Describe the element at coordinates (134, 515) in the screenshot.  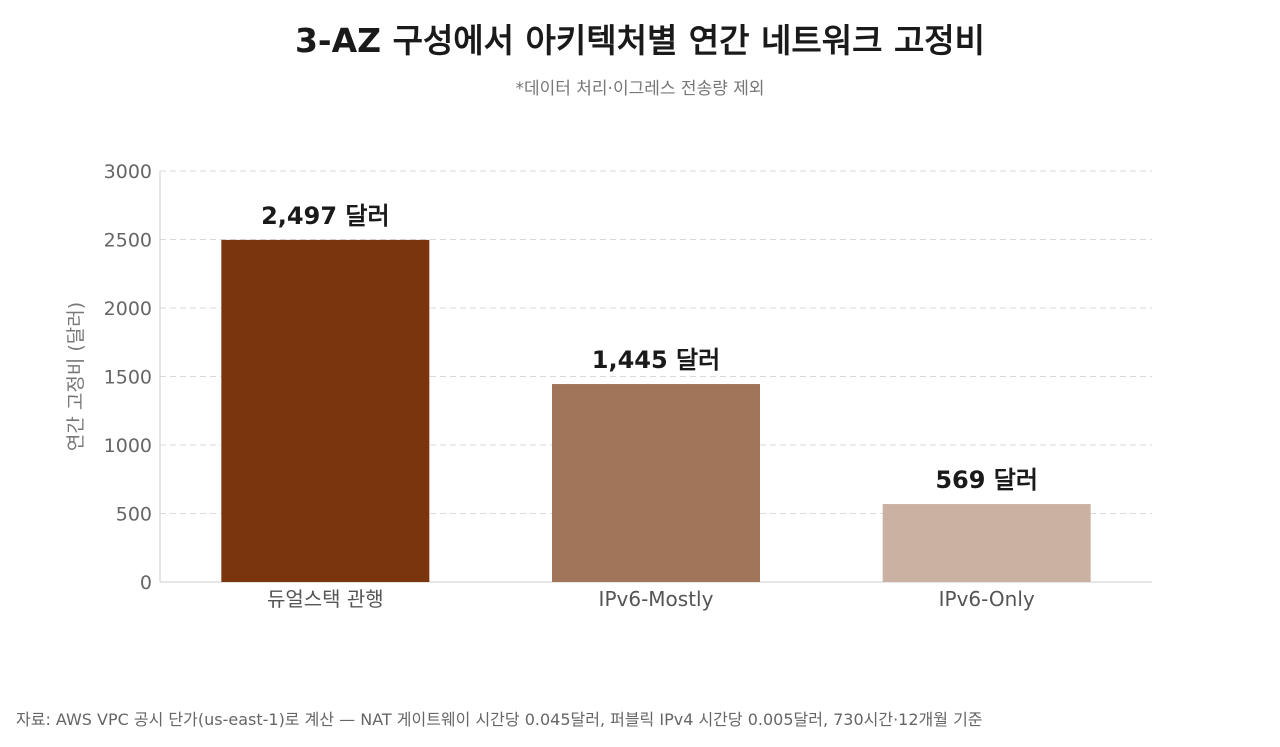
I see `y-tick-label: 500` at that location.